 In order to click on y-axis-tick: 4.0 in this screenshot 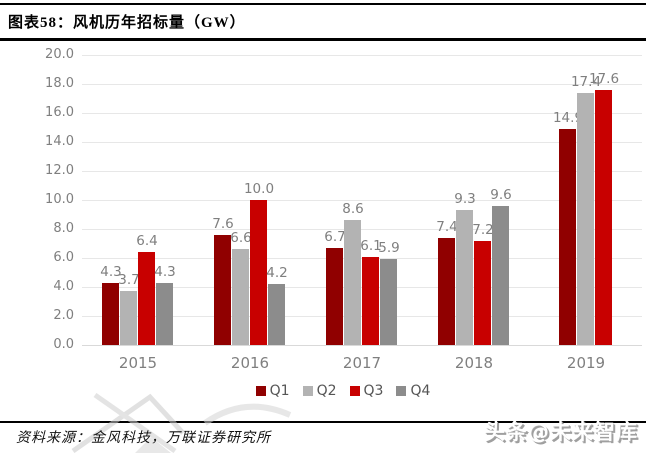, I will do `click(63, 286)`.